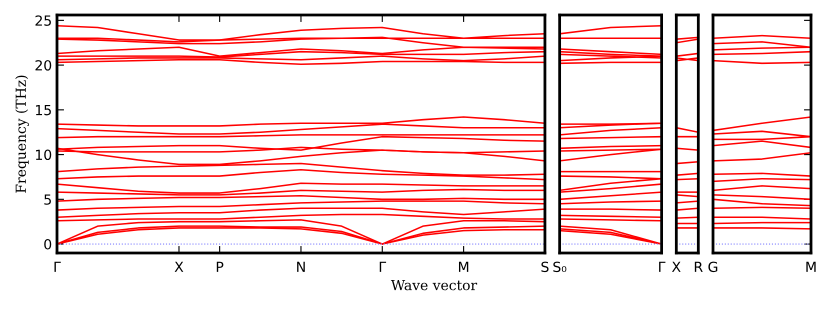  What do you see at coordinates (22, 134) in the screenshot?
I see `y-axis-title: Frequency (THz)` at bounding box center [22, 134].